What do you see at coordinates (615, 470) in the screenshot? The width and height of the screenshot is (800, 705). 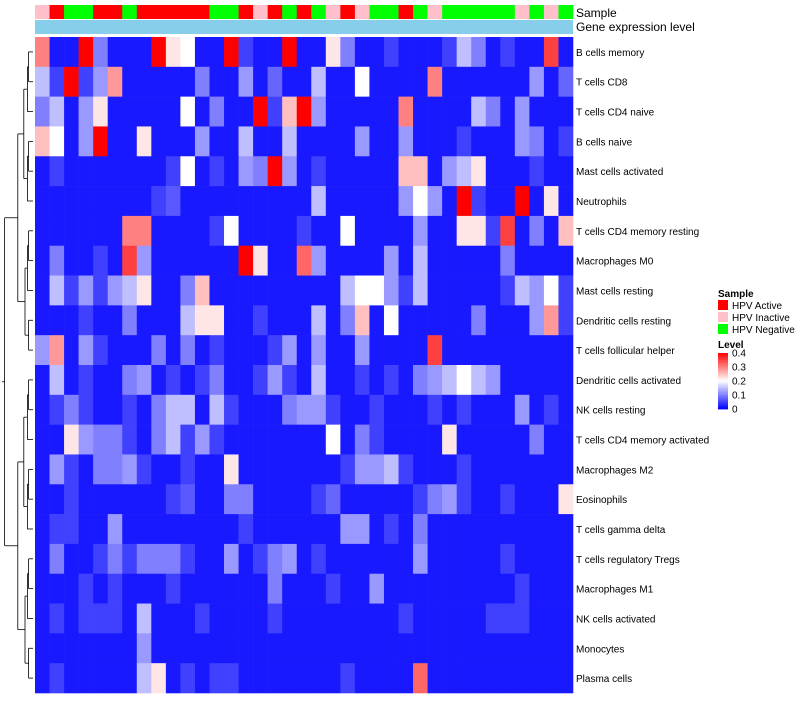 I see `row-label: Macrophages M2` at bounding box center [615, 470].